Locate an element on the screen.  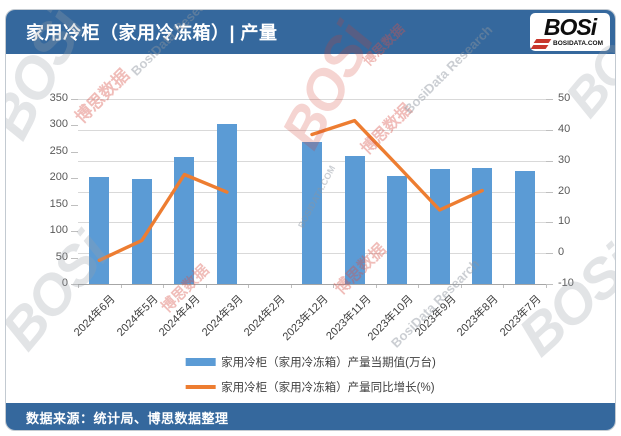
left-axis-tick-label: 200 is located at coordinates (58, 177).